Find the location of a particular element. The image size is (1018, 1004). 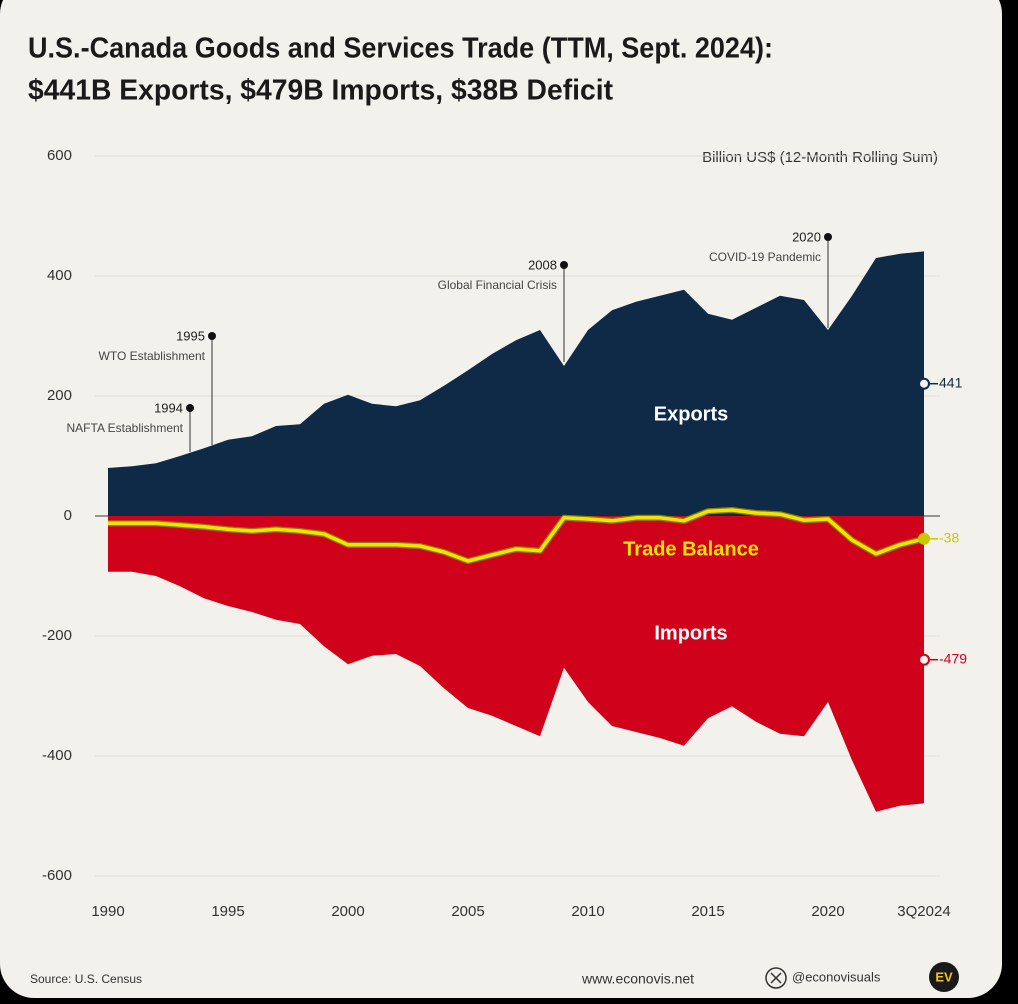

line is located at coordinates (516, 535).